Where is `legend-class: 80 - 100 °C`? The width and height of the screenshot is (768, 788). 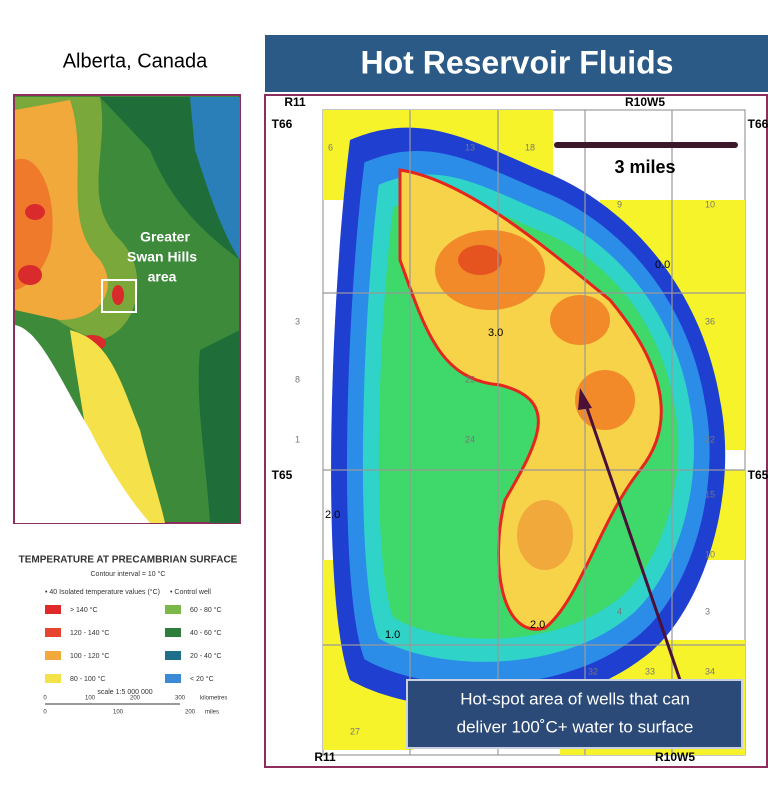 legend-class: 80 - 100 °C is located at coordinates (88, 679).